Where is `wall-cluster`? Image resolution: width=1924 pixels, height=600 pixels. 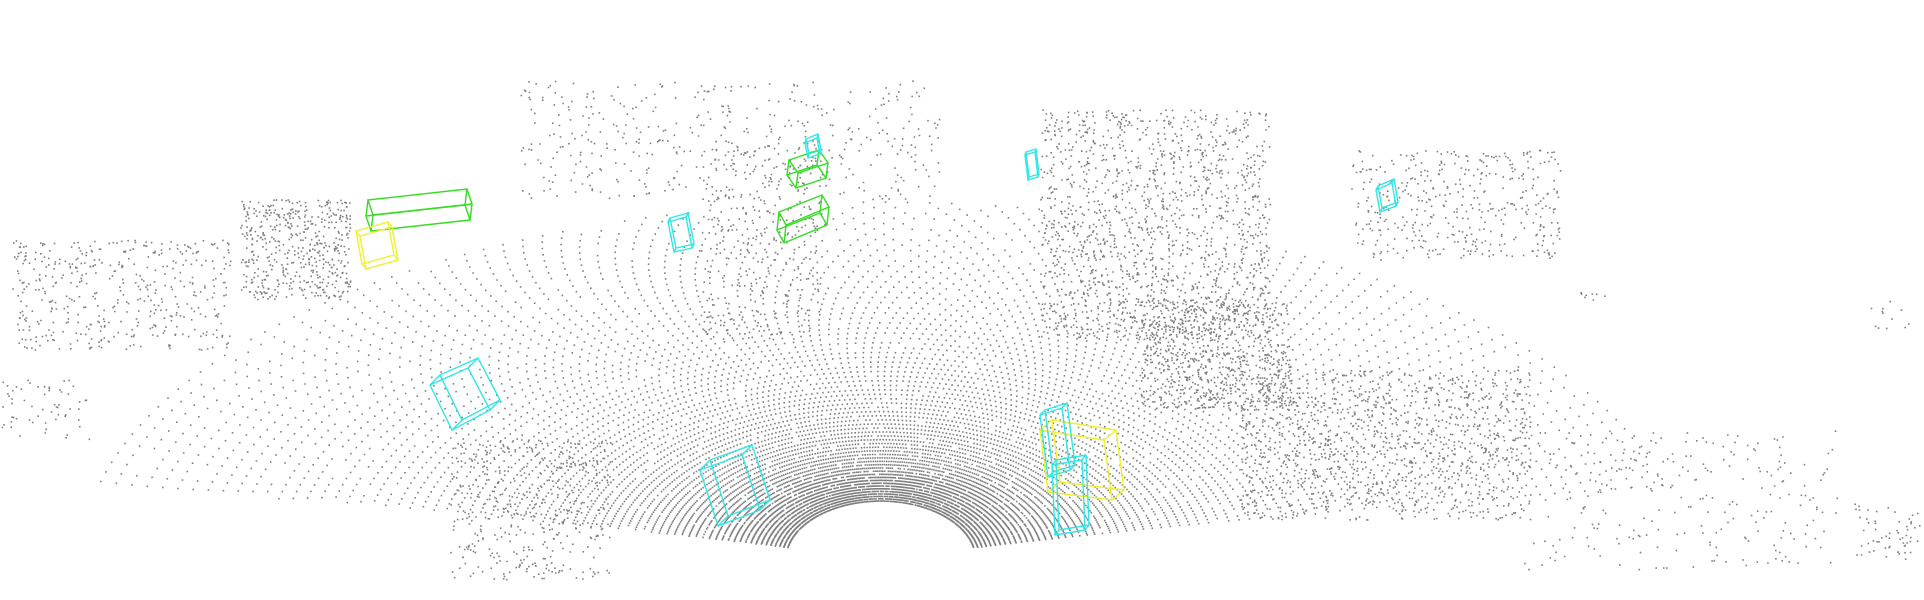 wall-cluster is located at coordinates (761, 240).